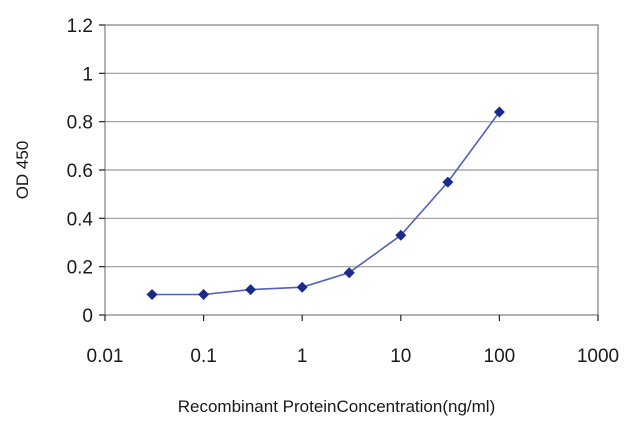 This screenshot has height=427, width=640. Describe the element at coordinates (87, 316) in the screenshot. I see `y-tick-label: 0` at that location.